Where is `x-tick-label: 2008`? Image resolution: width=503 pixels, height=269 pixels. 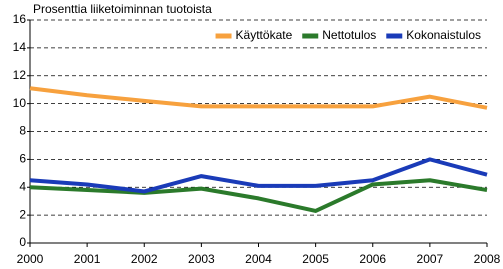 x-tick-label: 2008 is located at coordinates (487, 259).